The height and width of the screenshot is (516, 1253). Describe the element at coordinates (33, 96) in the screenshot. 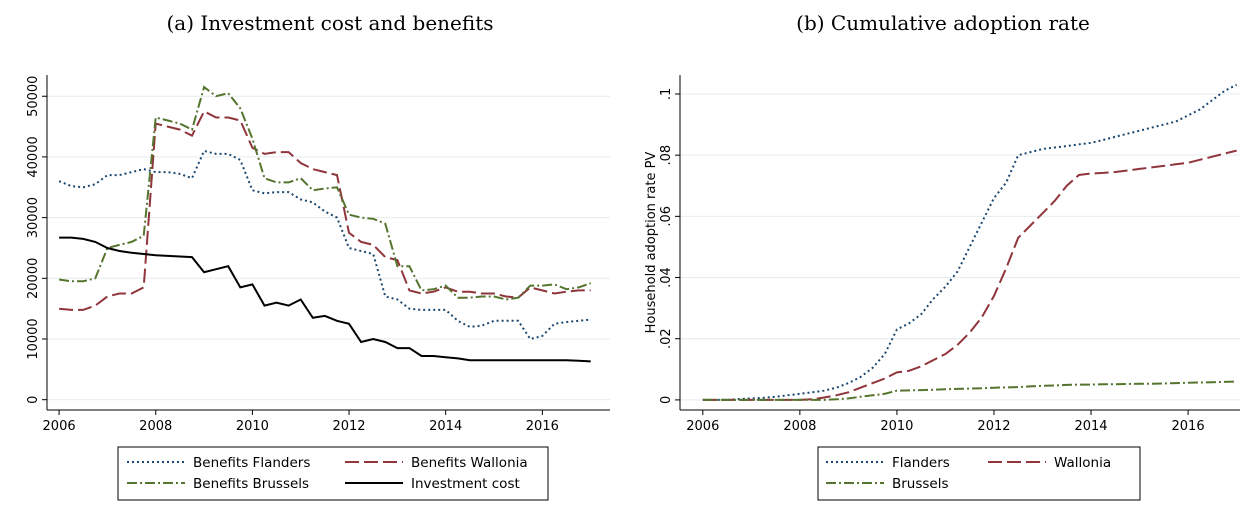

I see `y-tick-label: 50000` at that location.